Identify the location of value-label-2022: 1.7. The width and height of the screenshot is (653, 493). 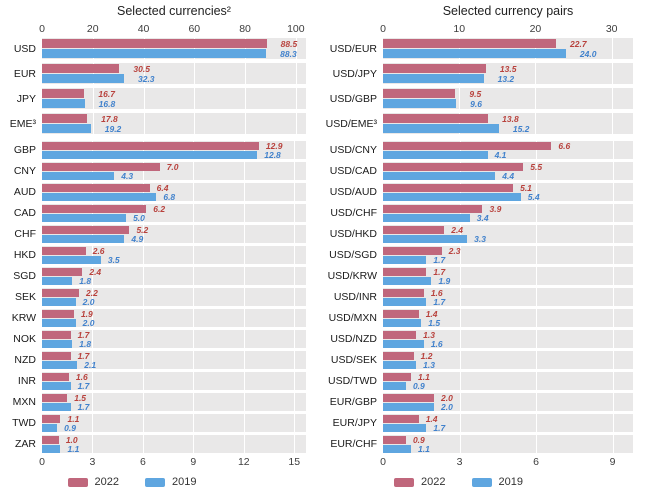
(83, 355).